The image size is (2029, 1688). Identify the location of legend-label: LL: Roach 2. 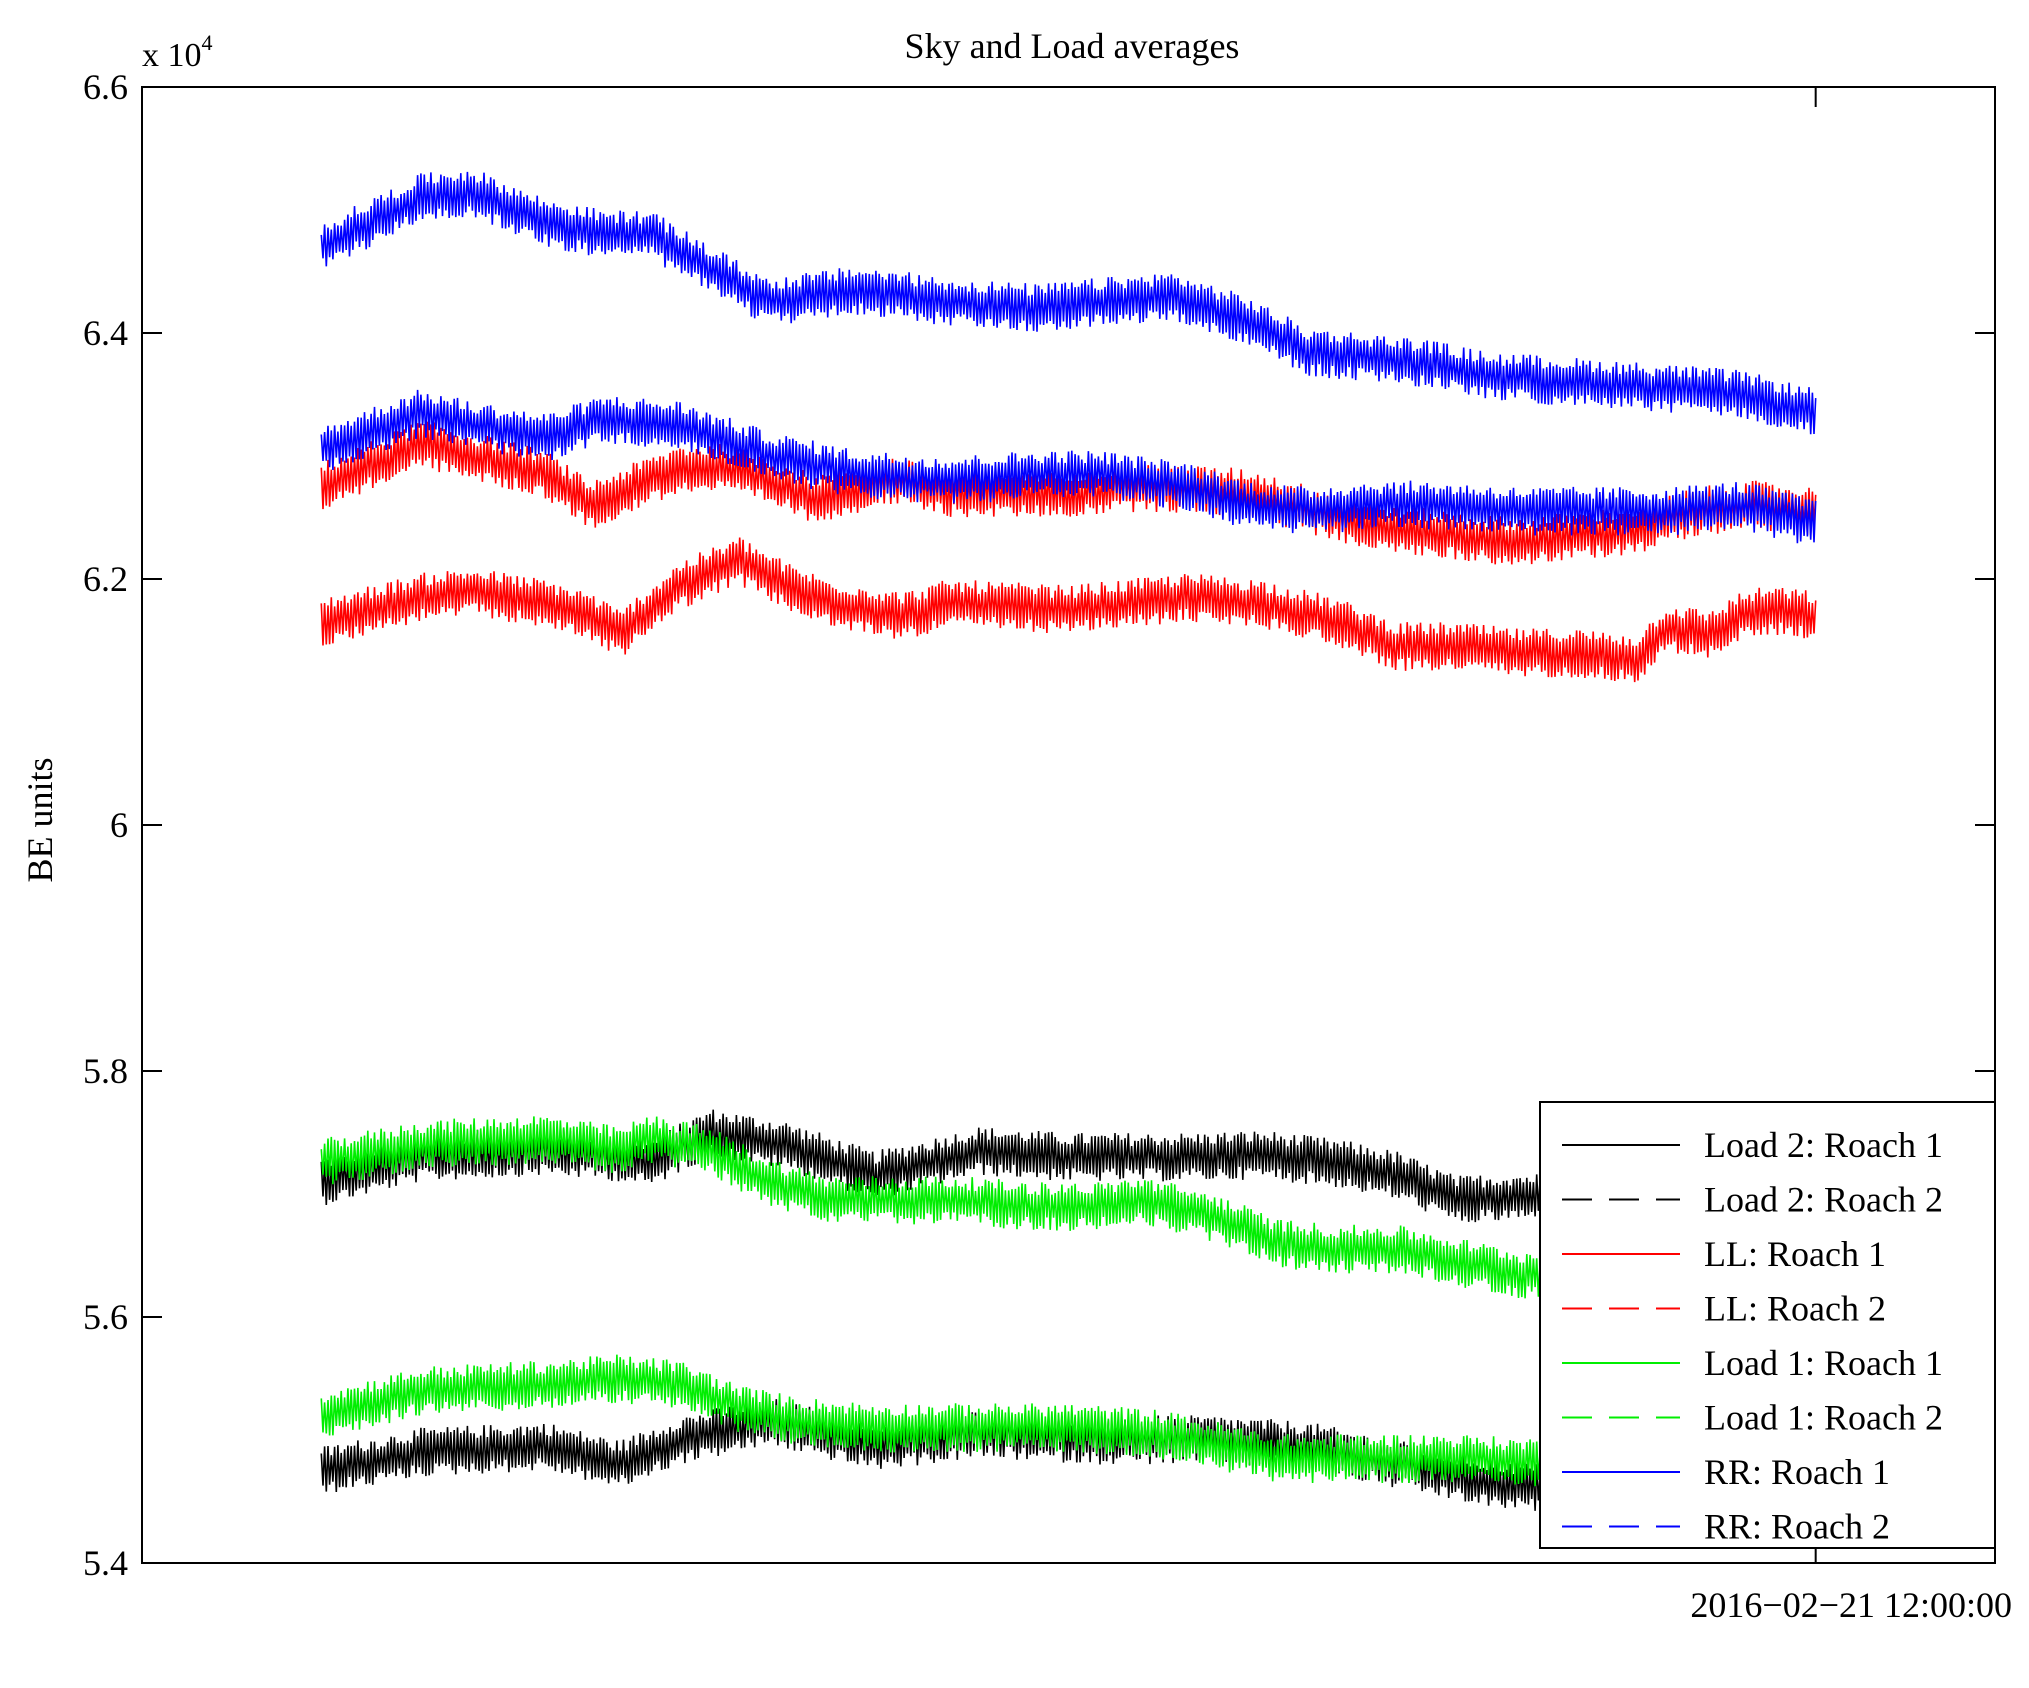
(1795, 1309).